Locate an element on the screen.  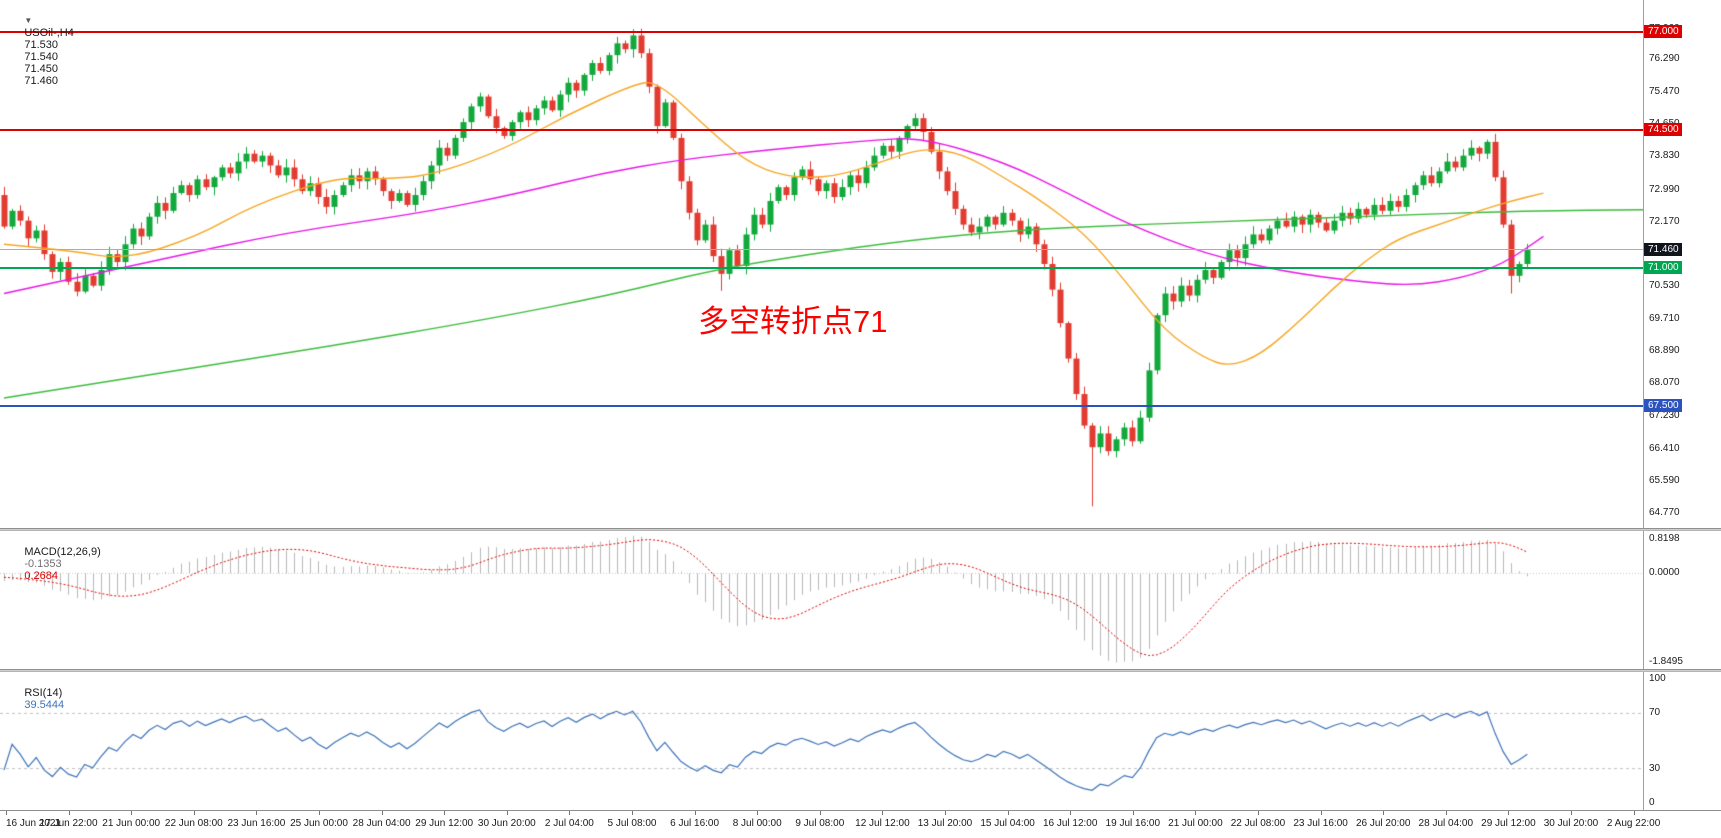
price-tick-label: 69.710 is located at coordinates (1664, 318).